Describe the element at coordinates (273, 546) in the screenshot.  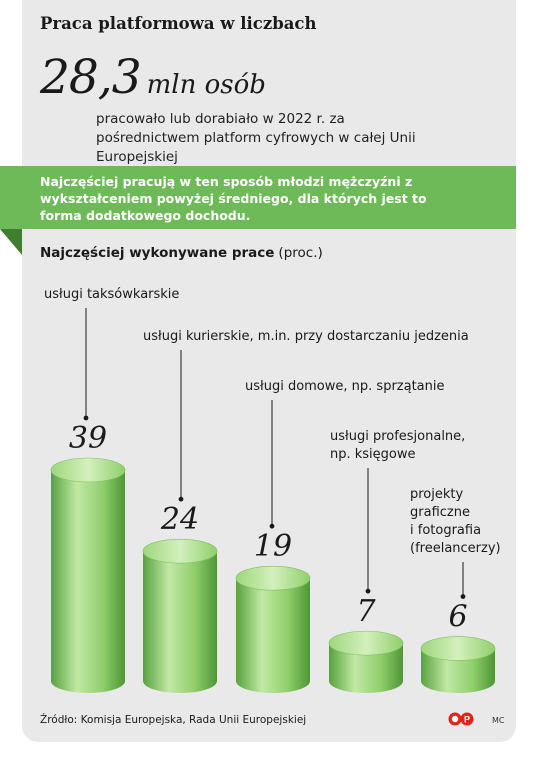
I see `value-label-2: 19` at that location.